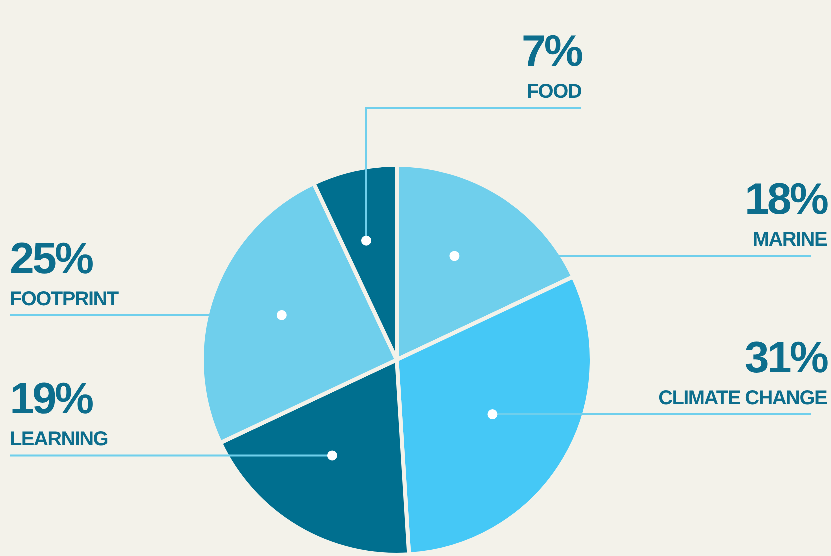 This screenshot has height=556, width=831. What do you see at coordinates (743, 399) in the screenshot?
I see `slice-label: CLIMATE CHANGE` at bounding box center [743, 399].